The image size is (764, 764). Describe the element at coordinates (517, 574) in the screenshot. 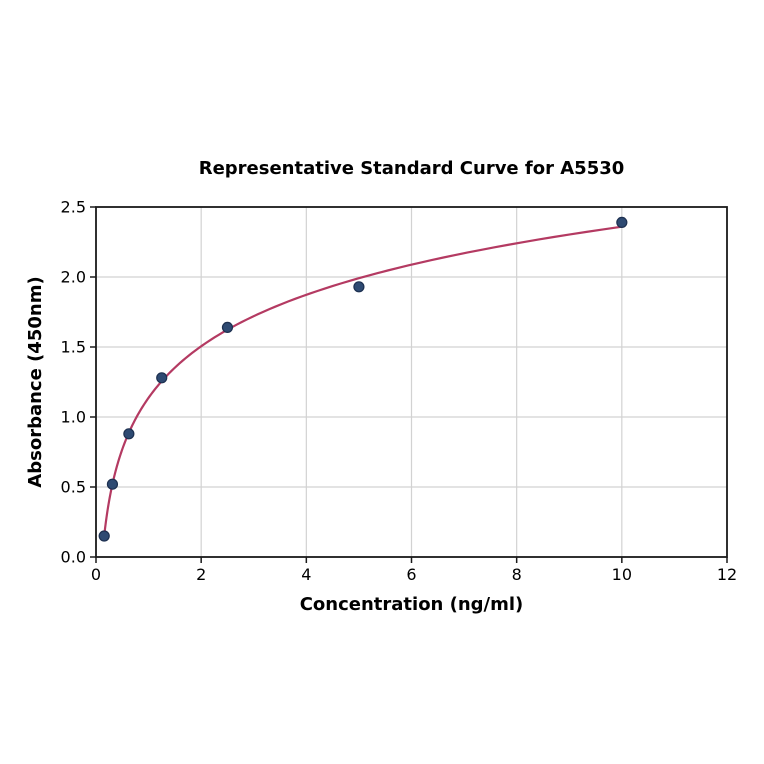

I see `x-tick-label: 8` at that location.